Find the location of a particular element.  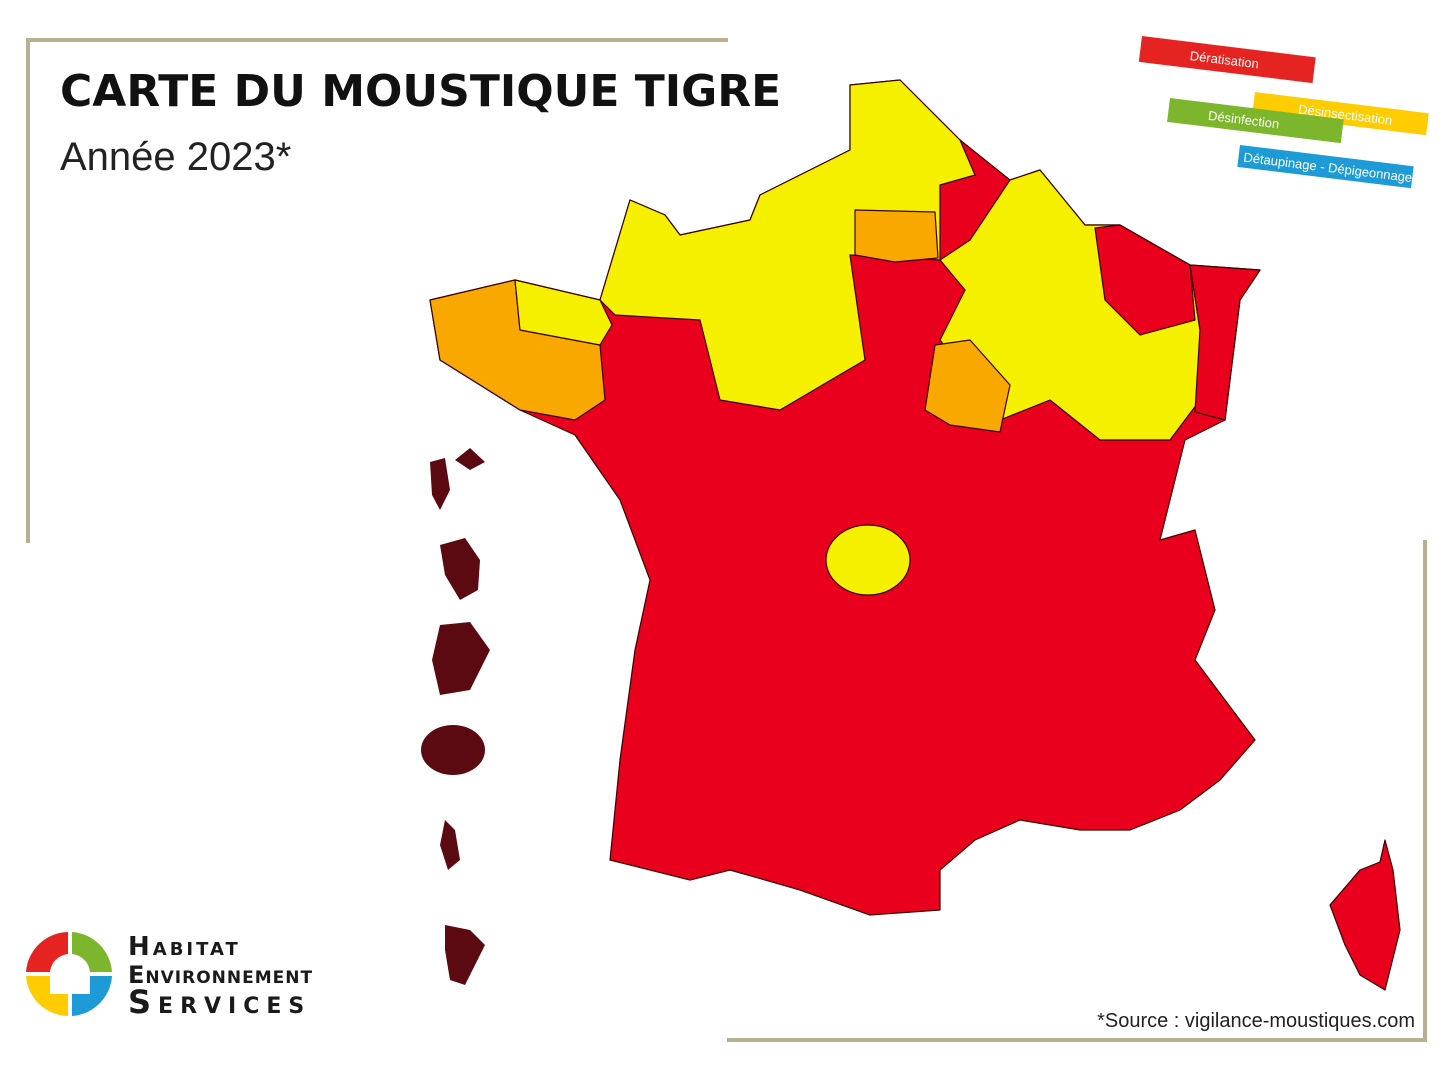

ribbon: Dératisation is located at coordinates (1227, 60).